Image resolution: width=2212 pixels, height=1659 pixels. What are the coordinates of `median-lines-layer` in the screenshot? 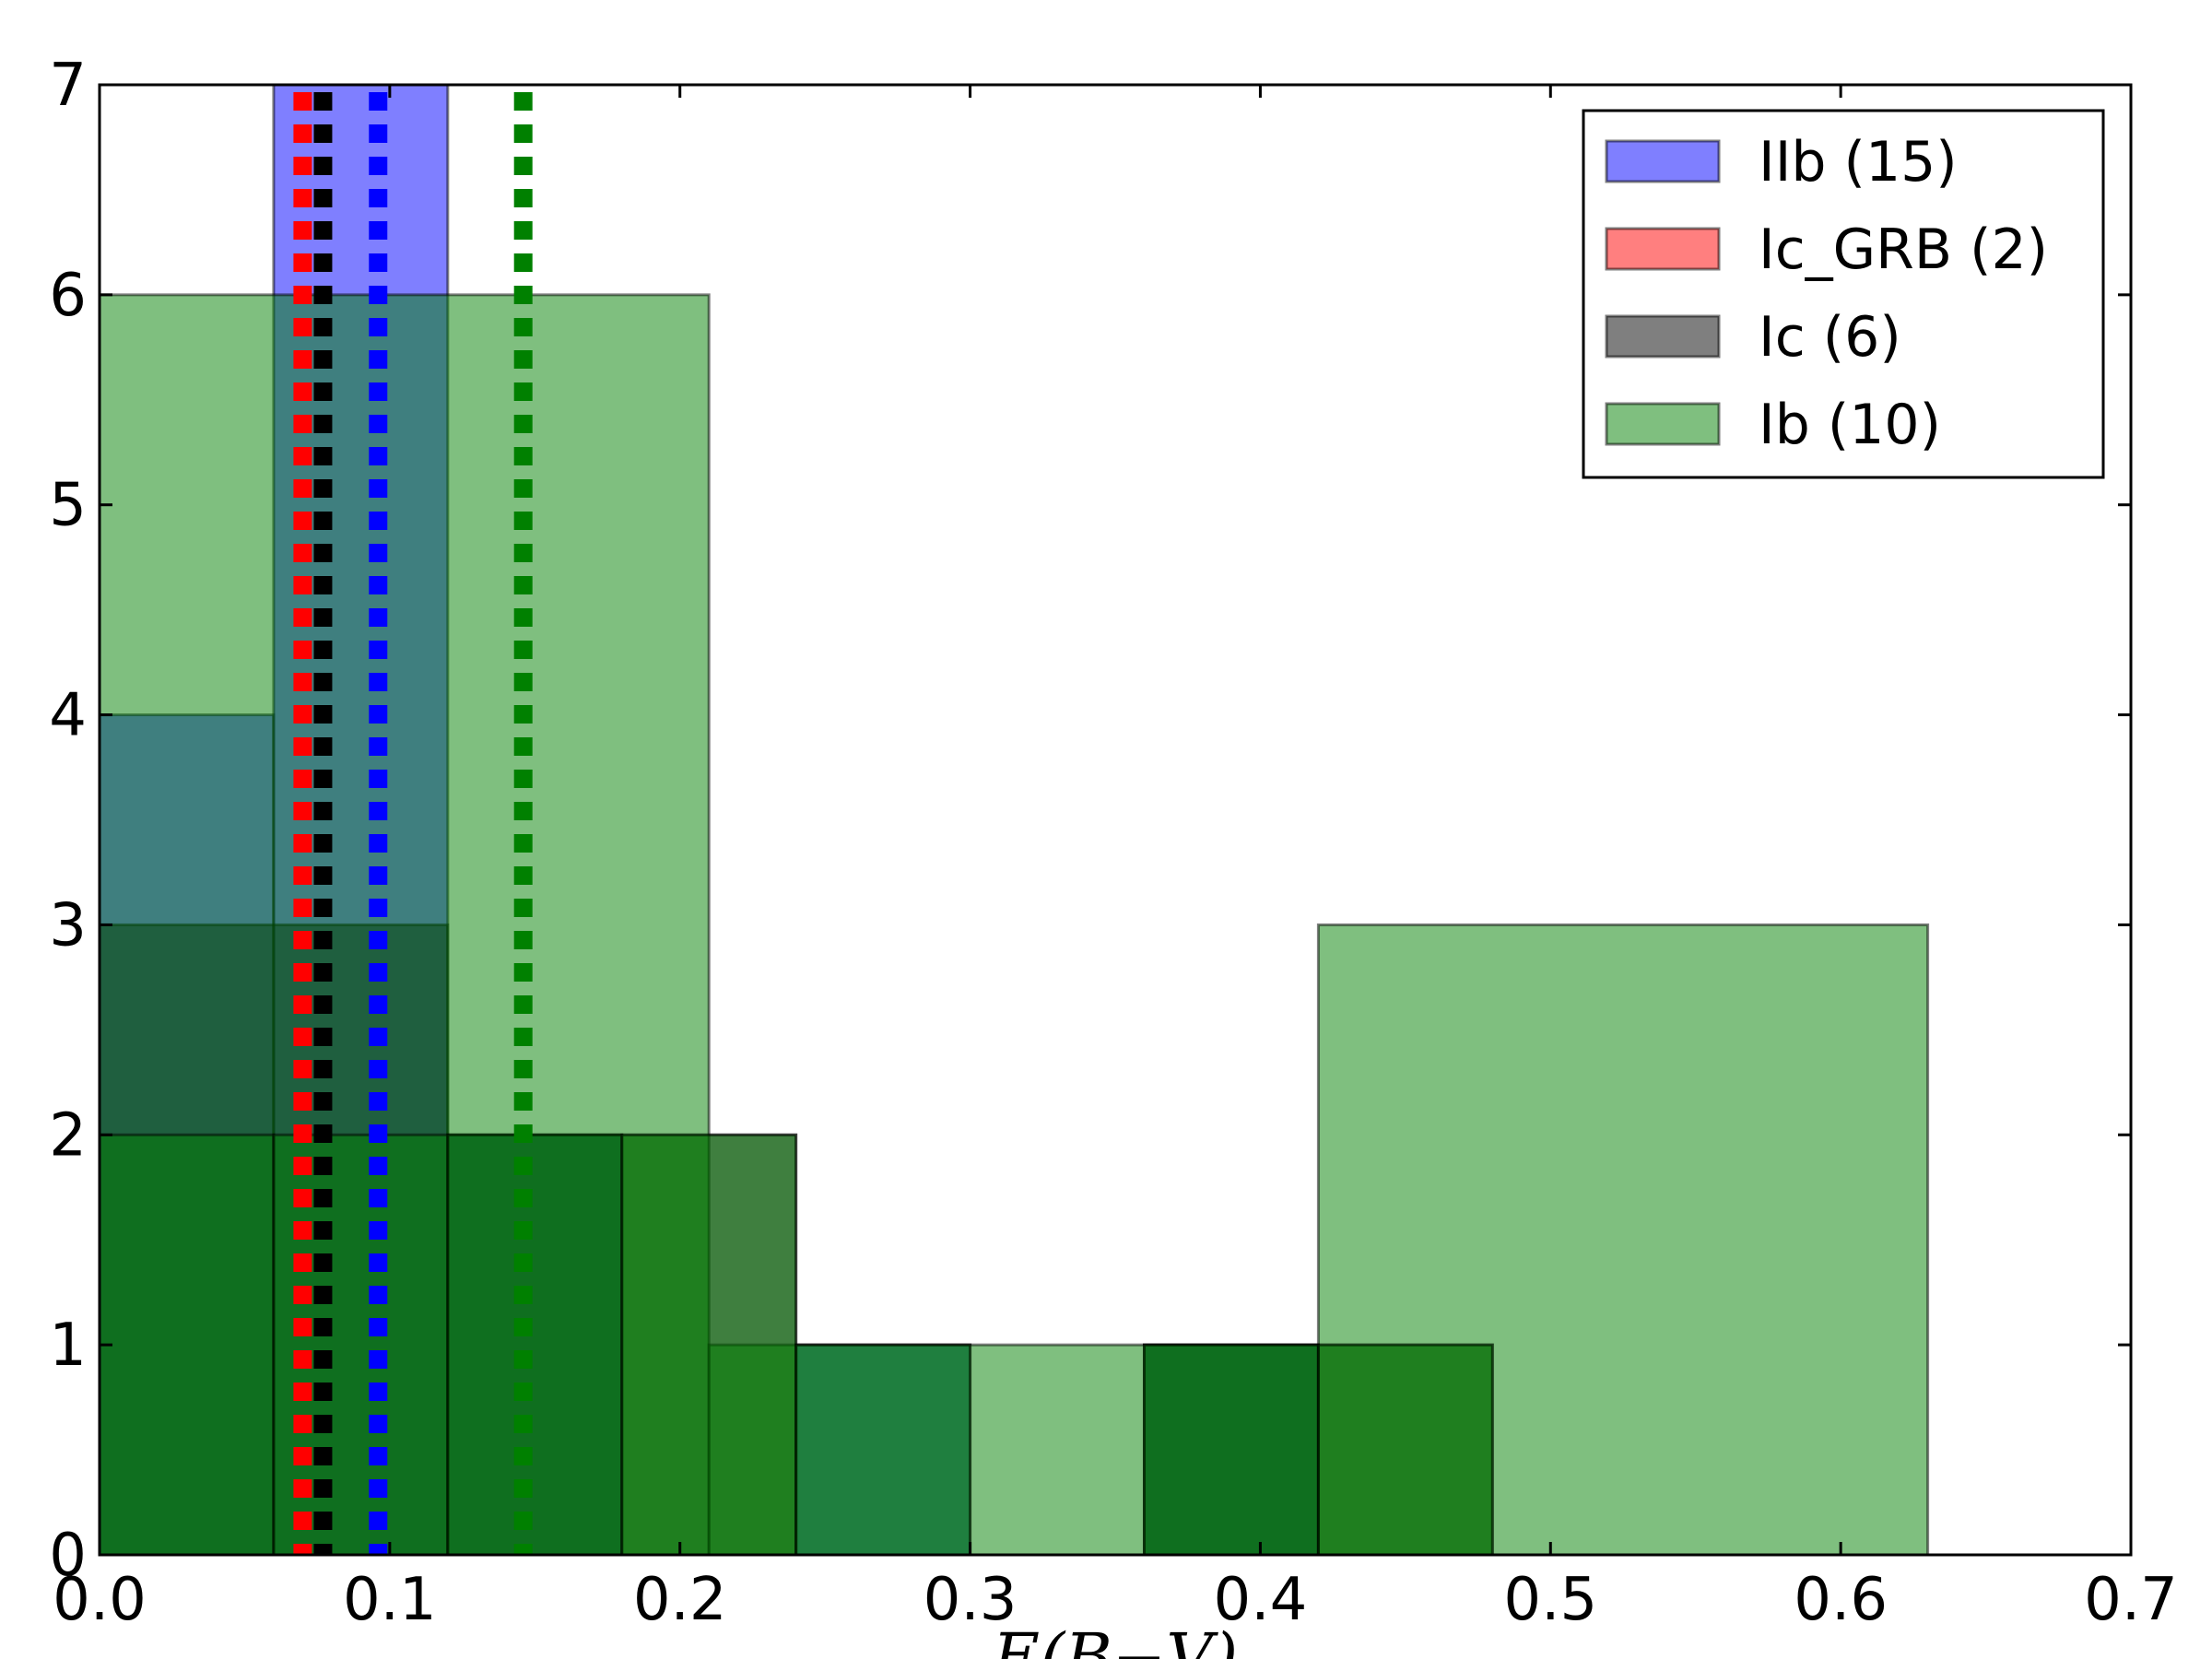 It's located at (413, 823).